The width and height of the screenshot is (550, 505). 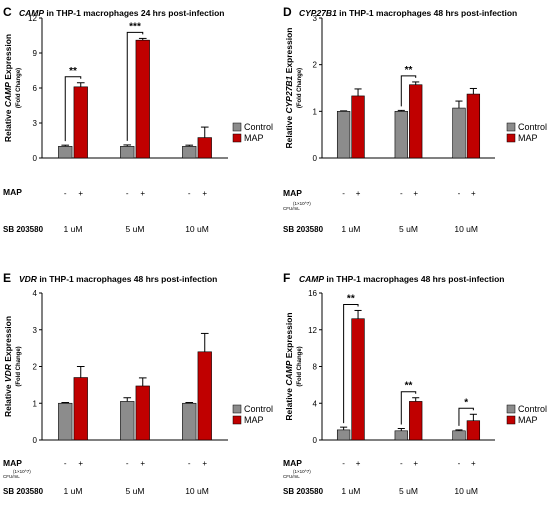 I want to click on panel-letter: C, so click(x=7, y=12).